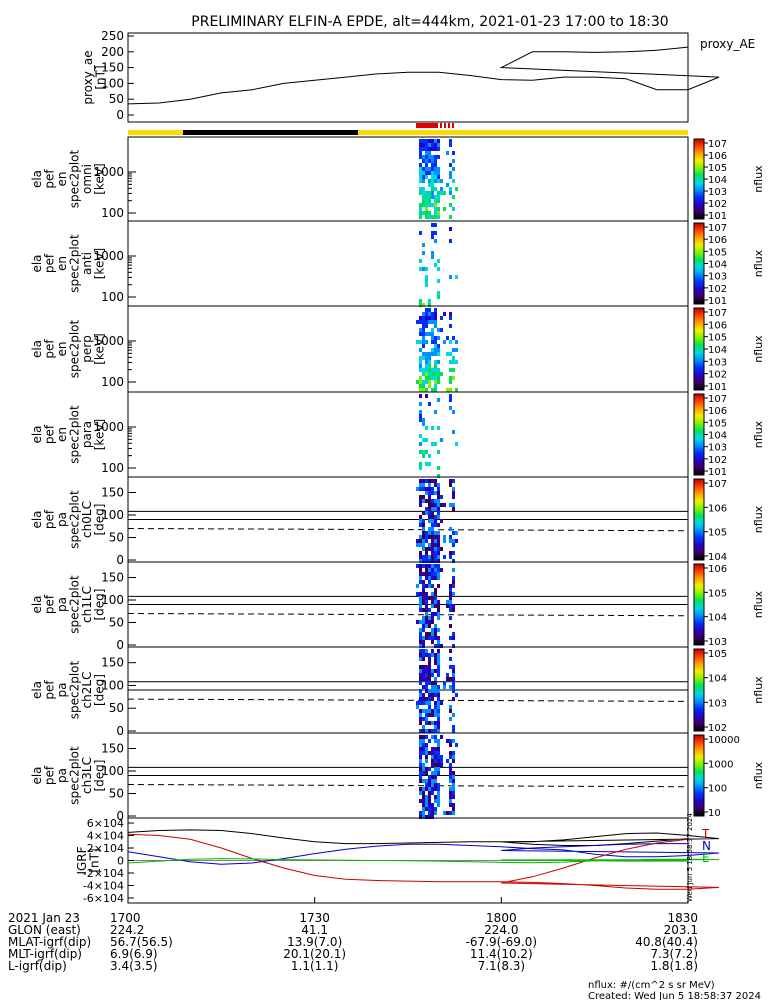 The height and width of the screenshot is (1000, 775). I want to click on dashed-line, so click(408, 786).